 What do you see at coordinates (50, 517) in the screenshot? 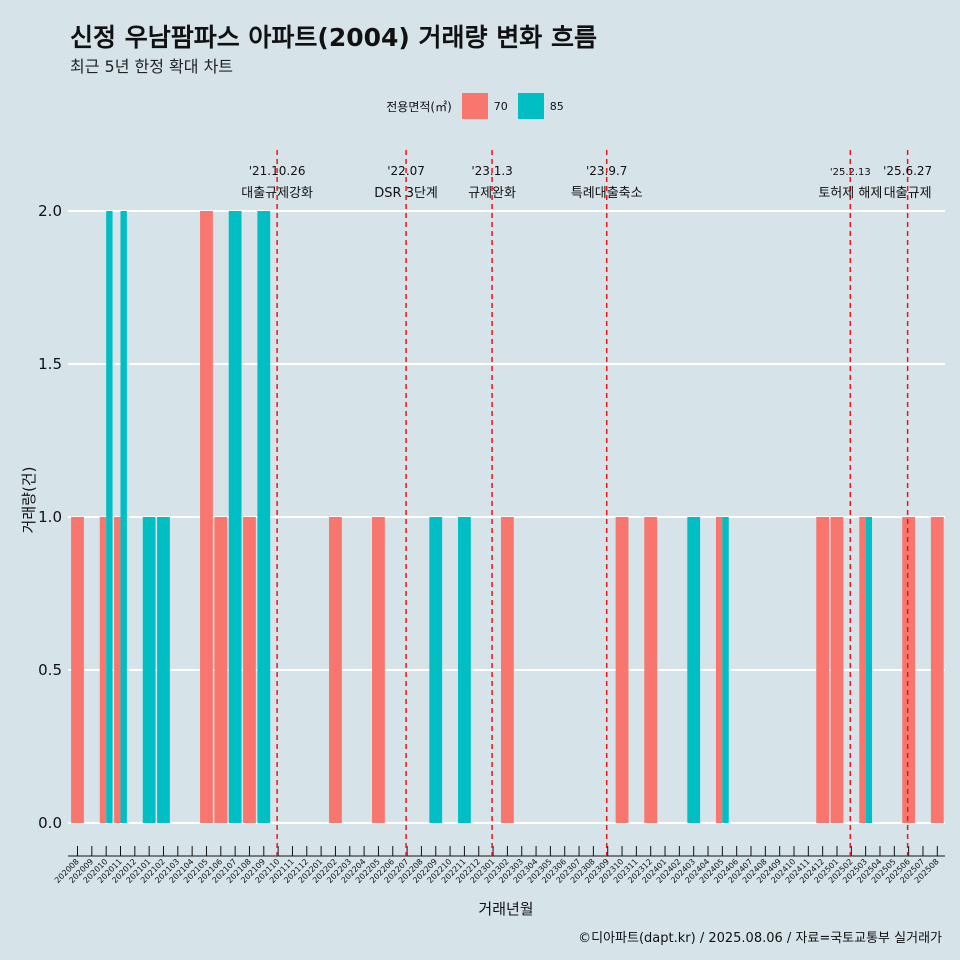
I see `y-tick-label: 1.0` at bounding box center [50, 517].